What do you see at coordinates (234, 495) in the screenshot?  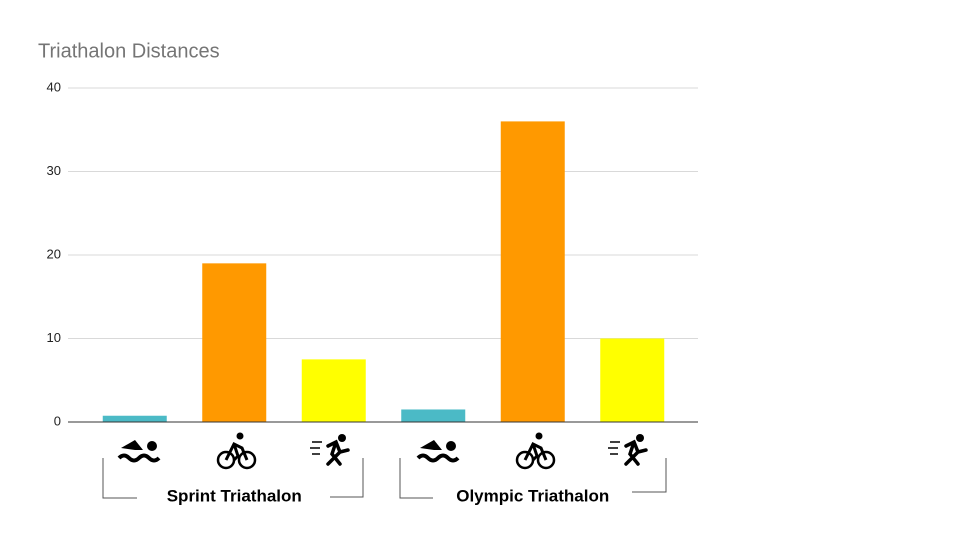 I see `group-label: Sprint Triathalon` at bounding box center [234, 495].